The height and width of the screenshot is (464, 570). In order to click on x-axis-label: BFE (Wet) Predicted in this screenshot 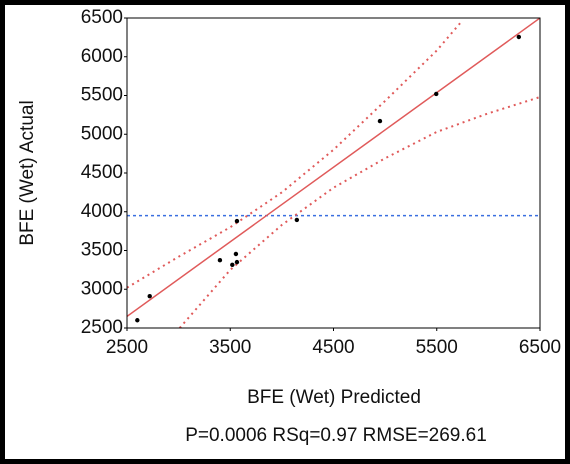, I will do `click(334, 397)`.